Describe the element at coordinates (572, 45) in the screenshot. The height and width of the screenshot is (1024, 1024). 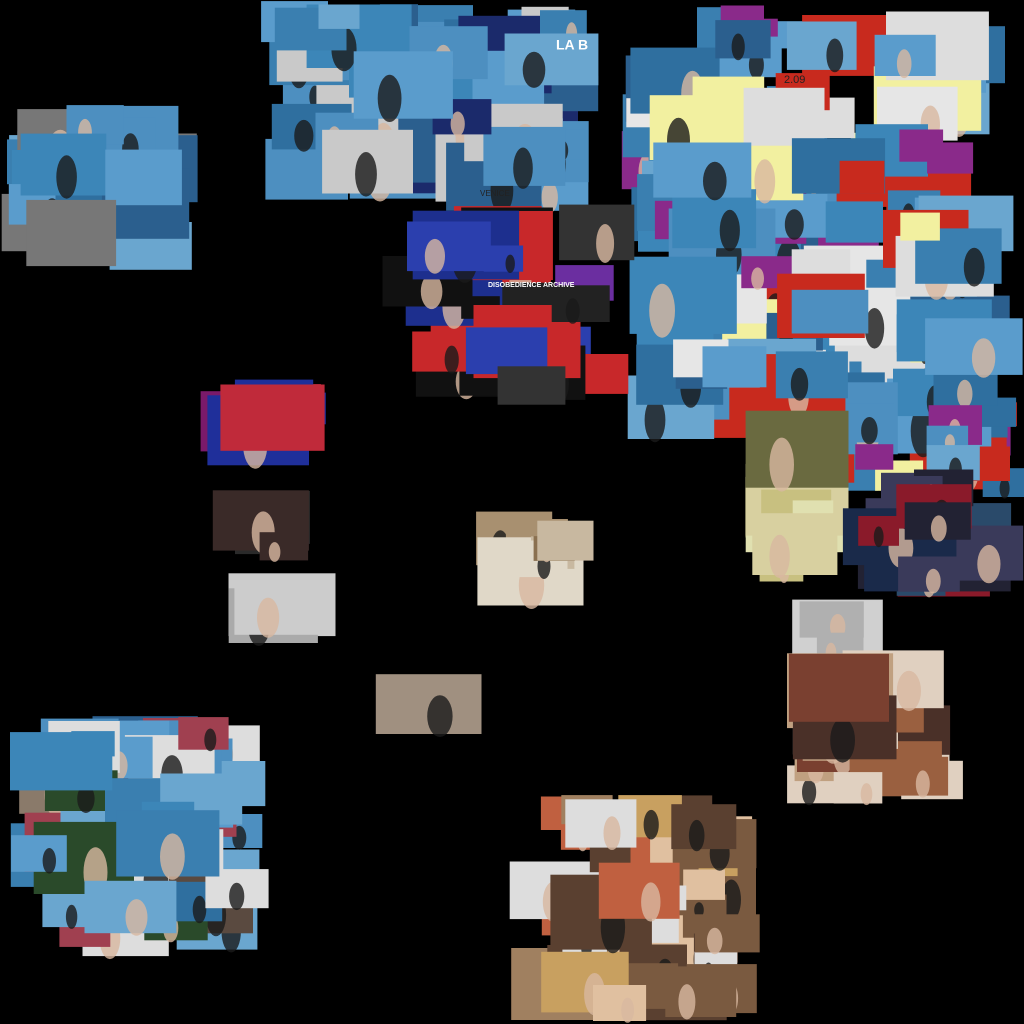
I see `photo-caption: LA B` at that location.